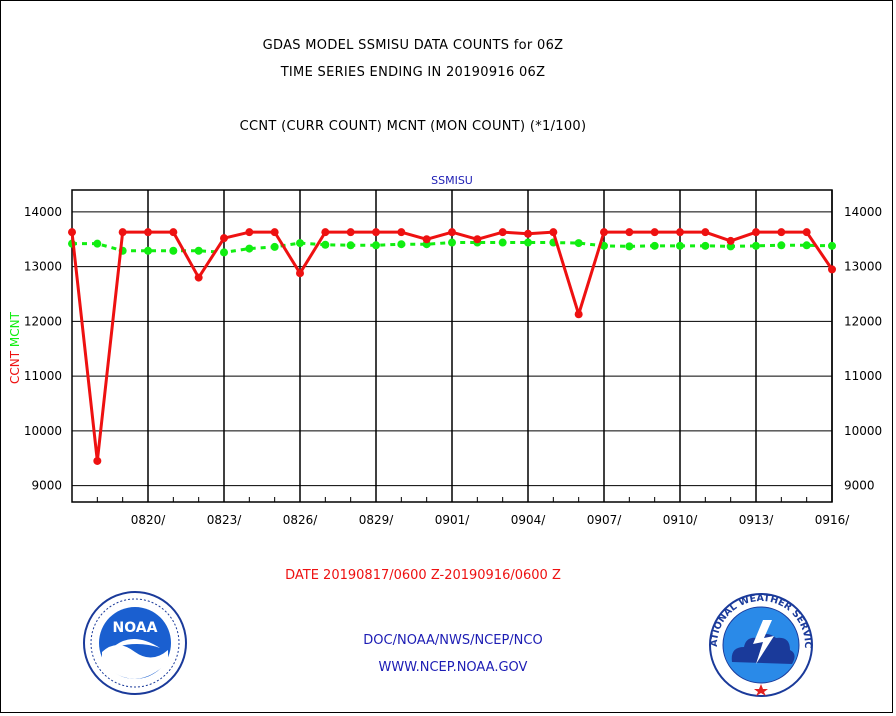 This screenshot has height=716, width=896. Describe the element at coordinates (423, 575) in the screenshot. I see `date-range-label: DATE 20190817/0600 Z-20190916/0600 Z` at that location.